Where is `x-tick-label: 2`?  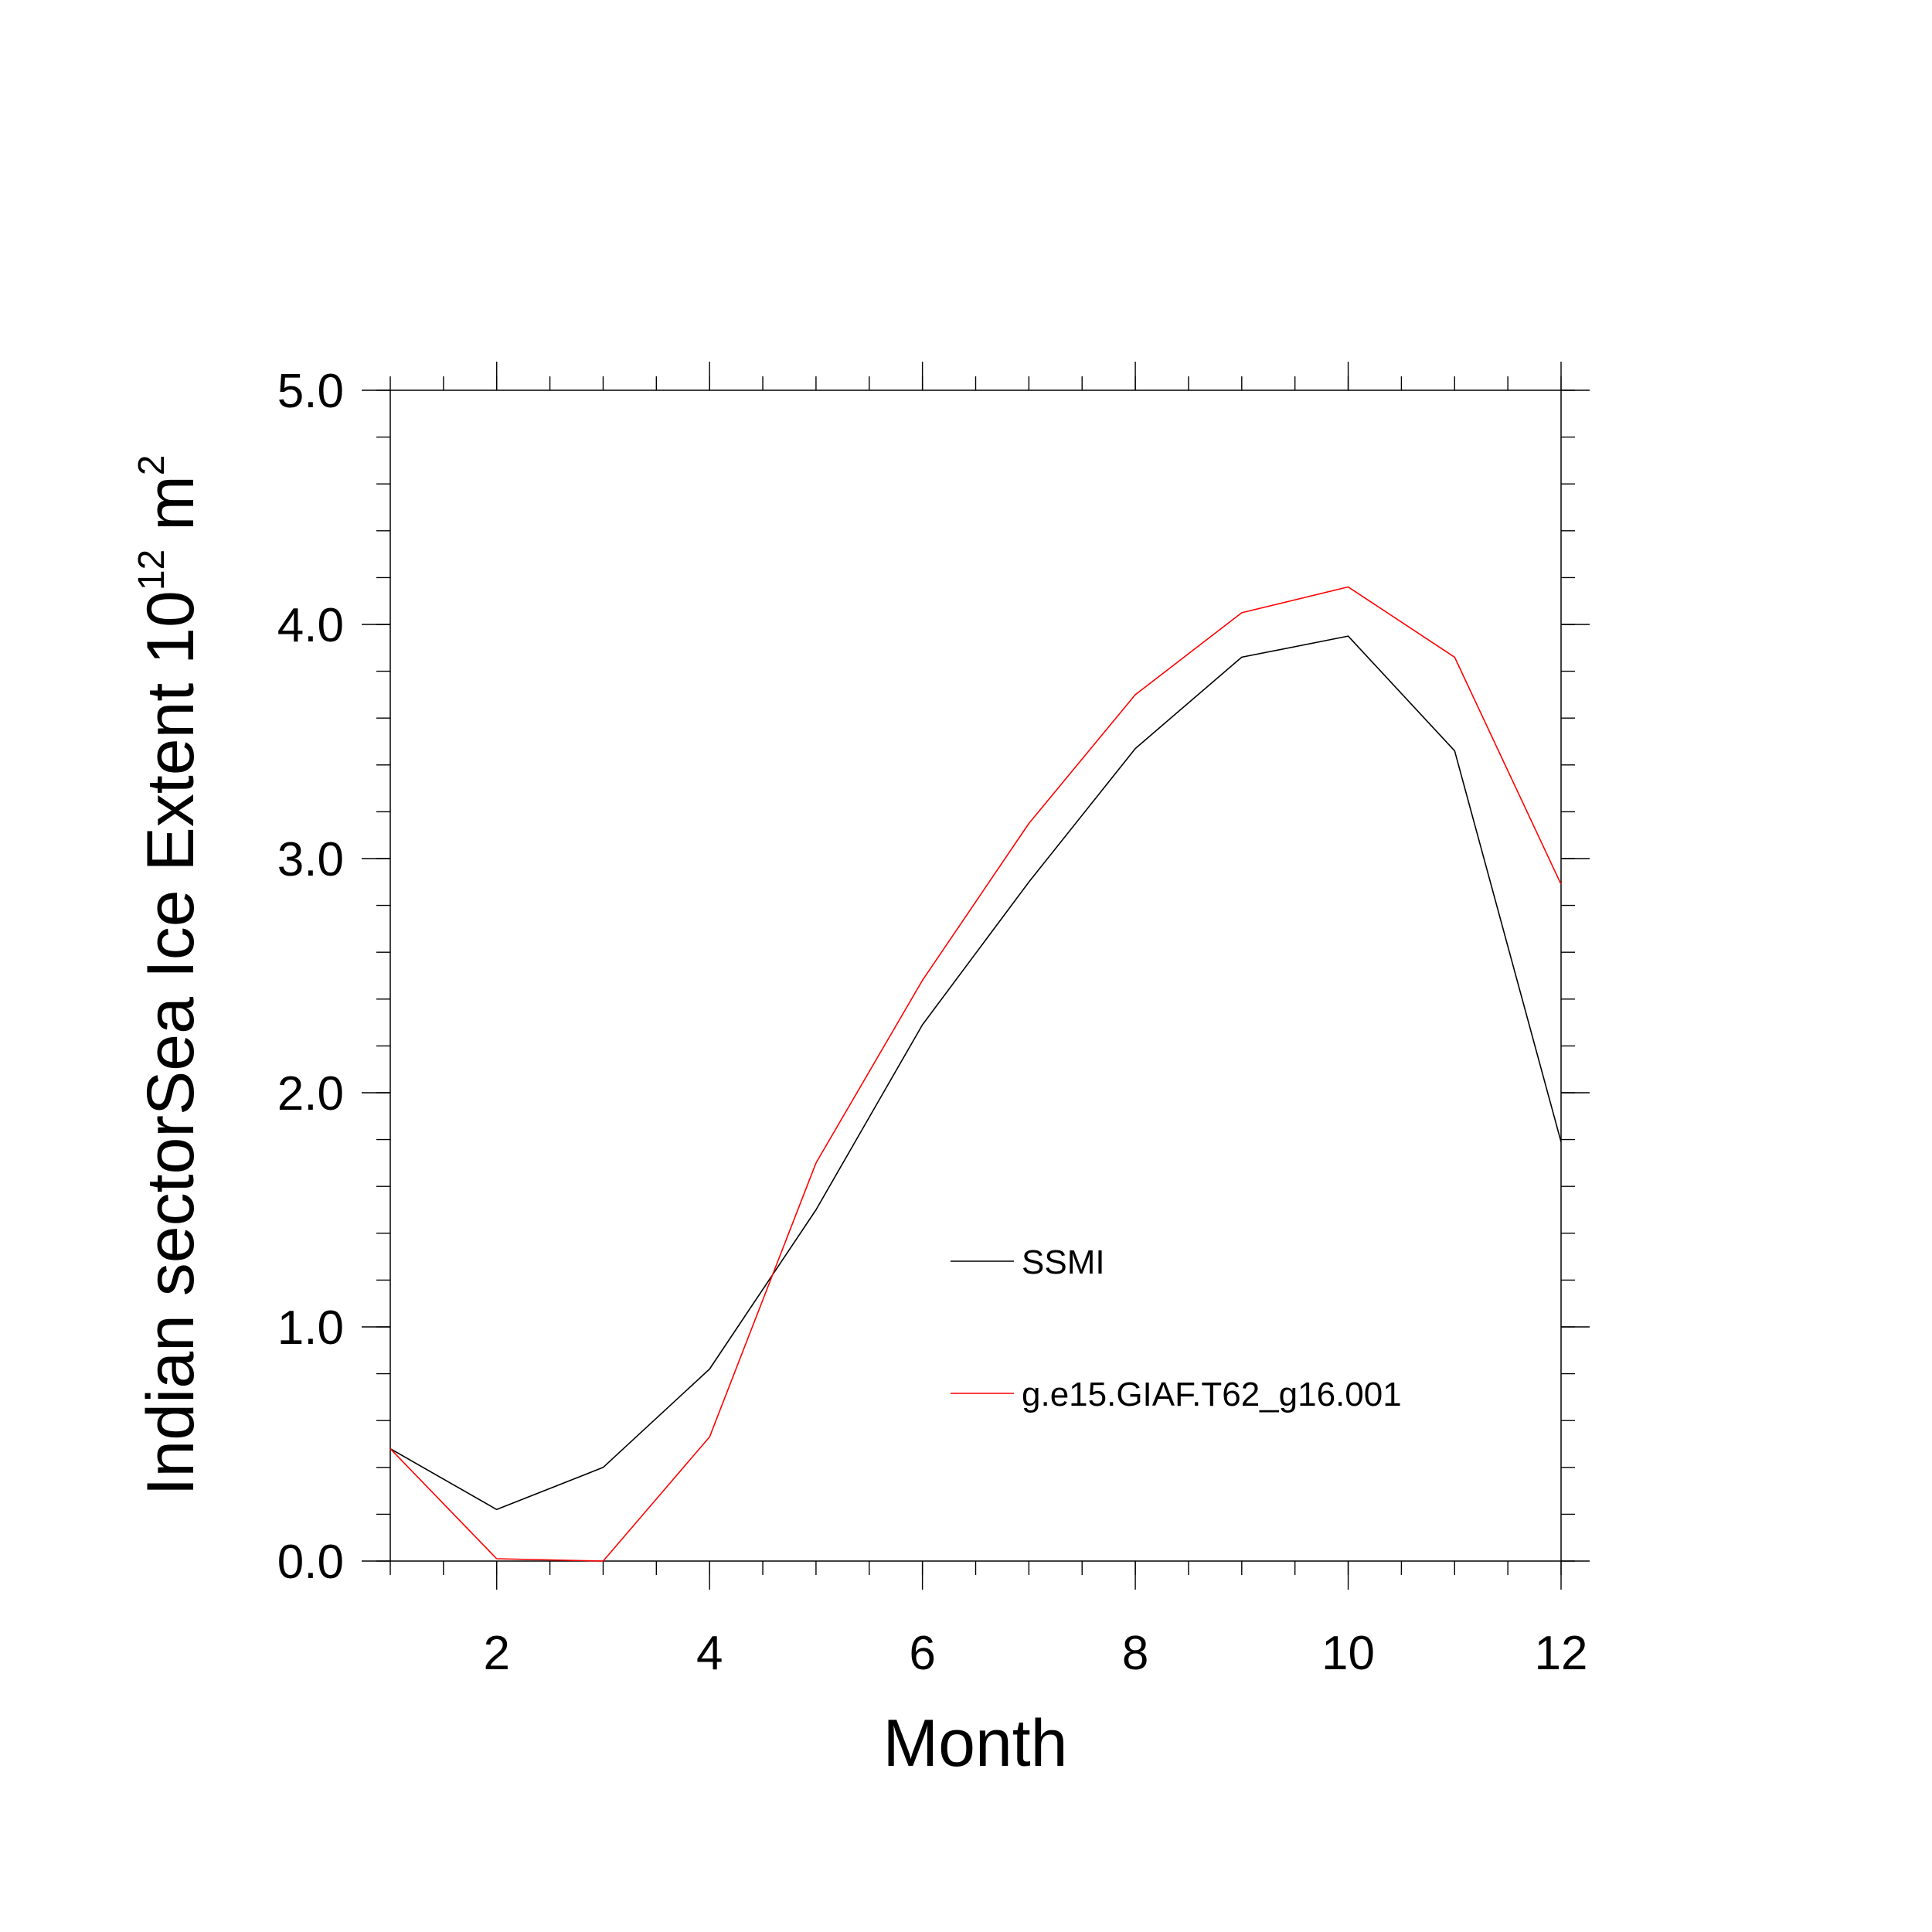 x-tick-label: 2 is located at coordinates (496, 1654).